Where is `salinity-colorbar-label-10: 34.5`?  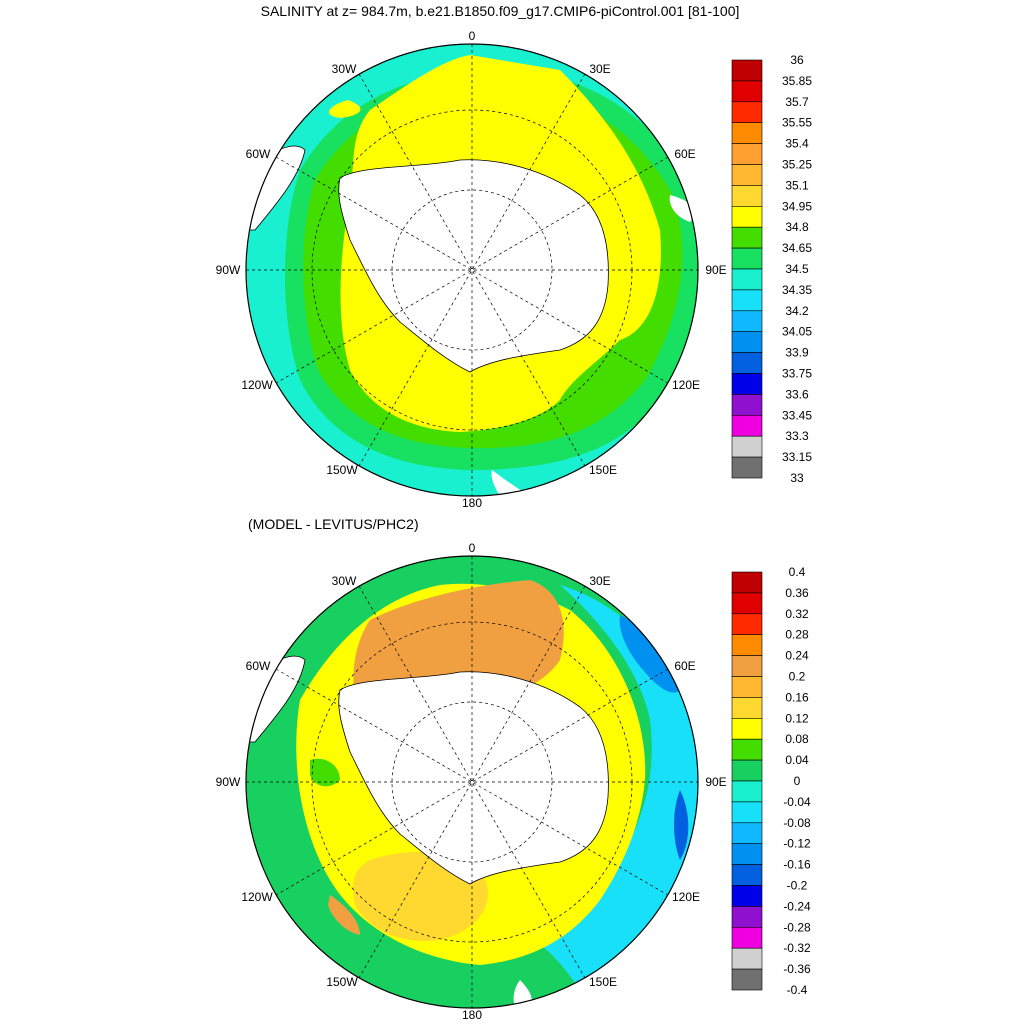 salinity-colorbar-label-10: 34.5 is located at coordinates (797, 269).